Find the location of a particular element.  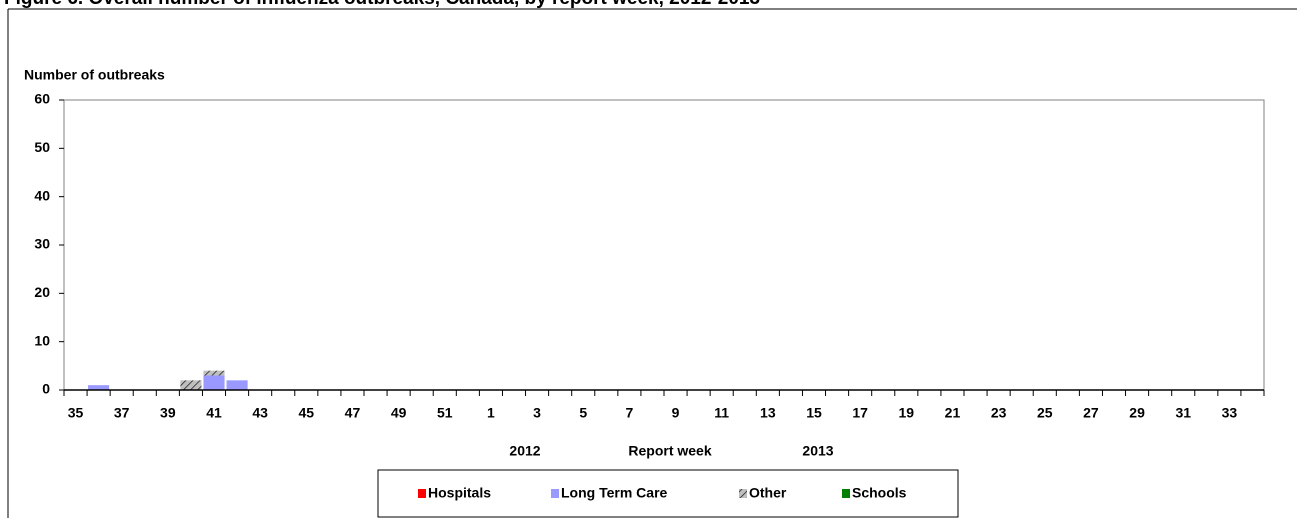

year-label: 2012 is located at coordinates (524, 451).